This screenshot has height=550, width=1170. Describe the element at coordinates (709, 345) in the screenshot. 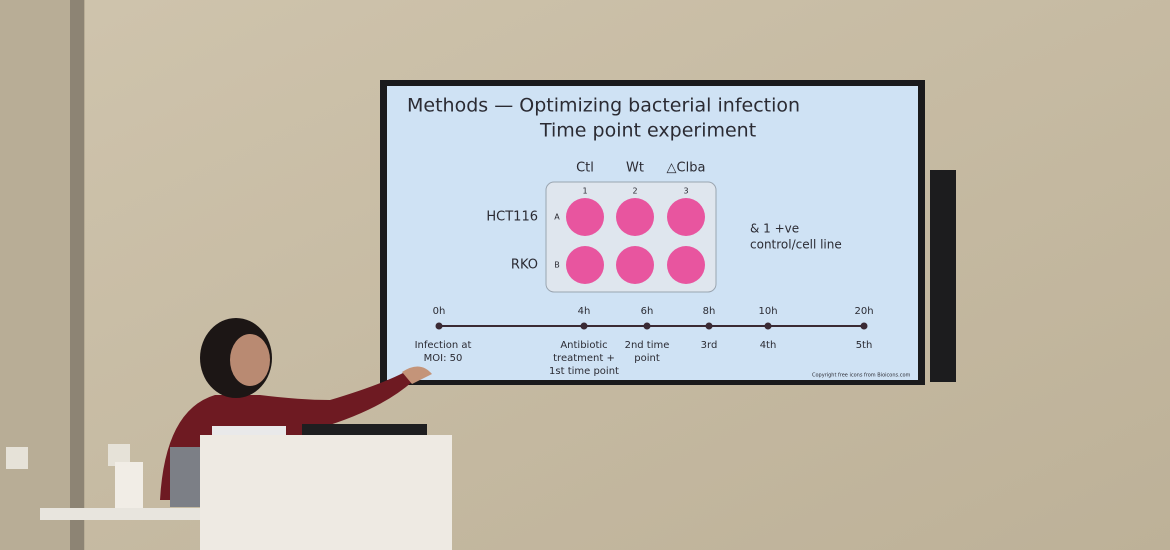

I see `time-caption: 3rd` at that location.